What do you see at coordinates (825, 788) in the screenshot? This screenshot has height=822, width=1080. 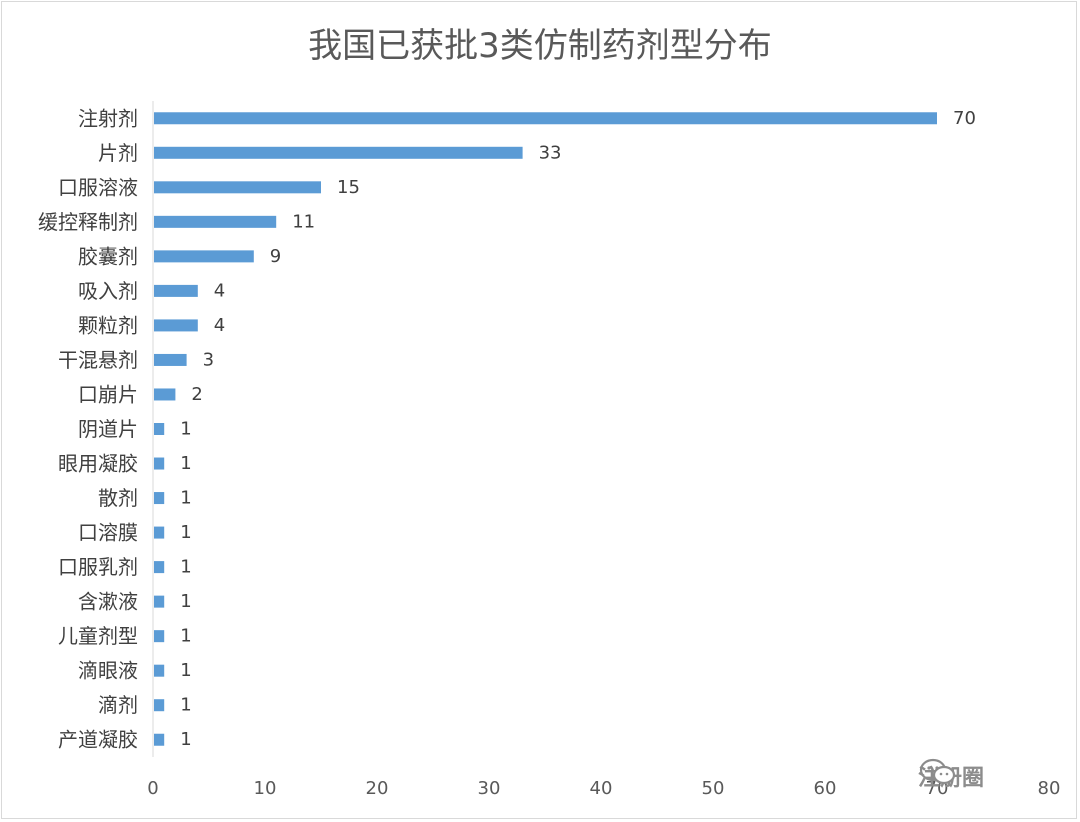 I see `x-tick-label: 60` at bounding box center [825, 788].